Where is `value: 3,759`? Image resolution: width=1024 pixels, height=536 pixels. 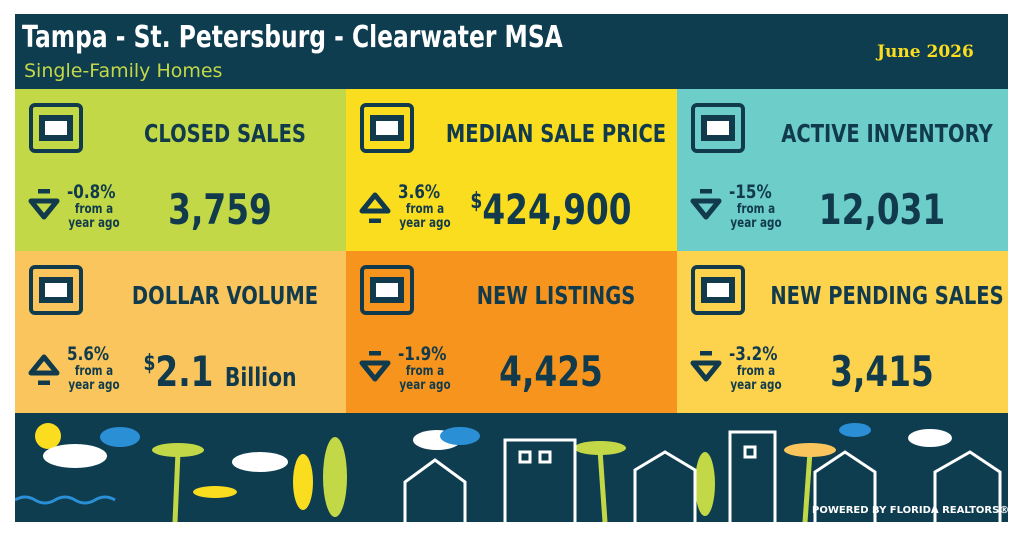 value: 3,759 is located at coordinates (220, 209).